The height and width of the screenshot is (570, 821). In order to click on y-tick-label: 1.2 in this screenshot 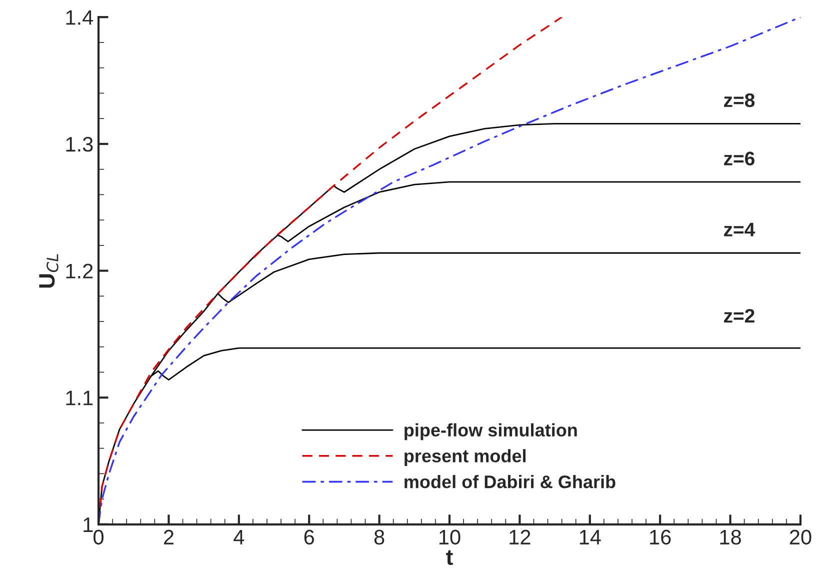, I will do `click(79, 271)`.